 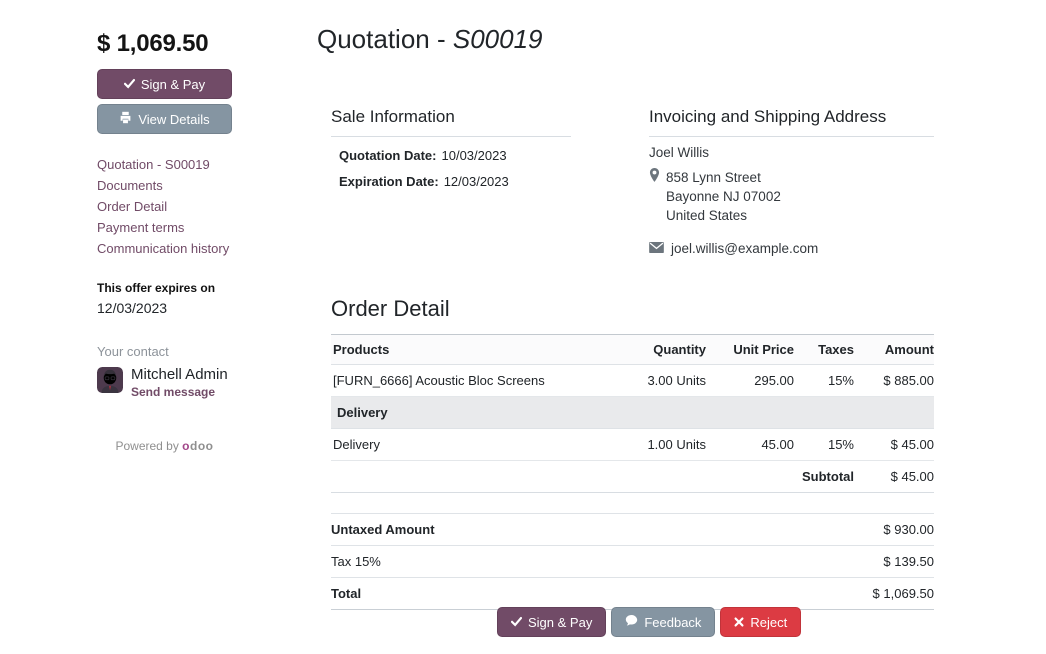 What do you see at coordinates (656, 248) in the screenshot?
I see `envelope-icon` at bounding box center [656, 248].